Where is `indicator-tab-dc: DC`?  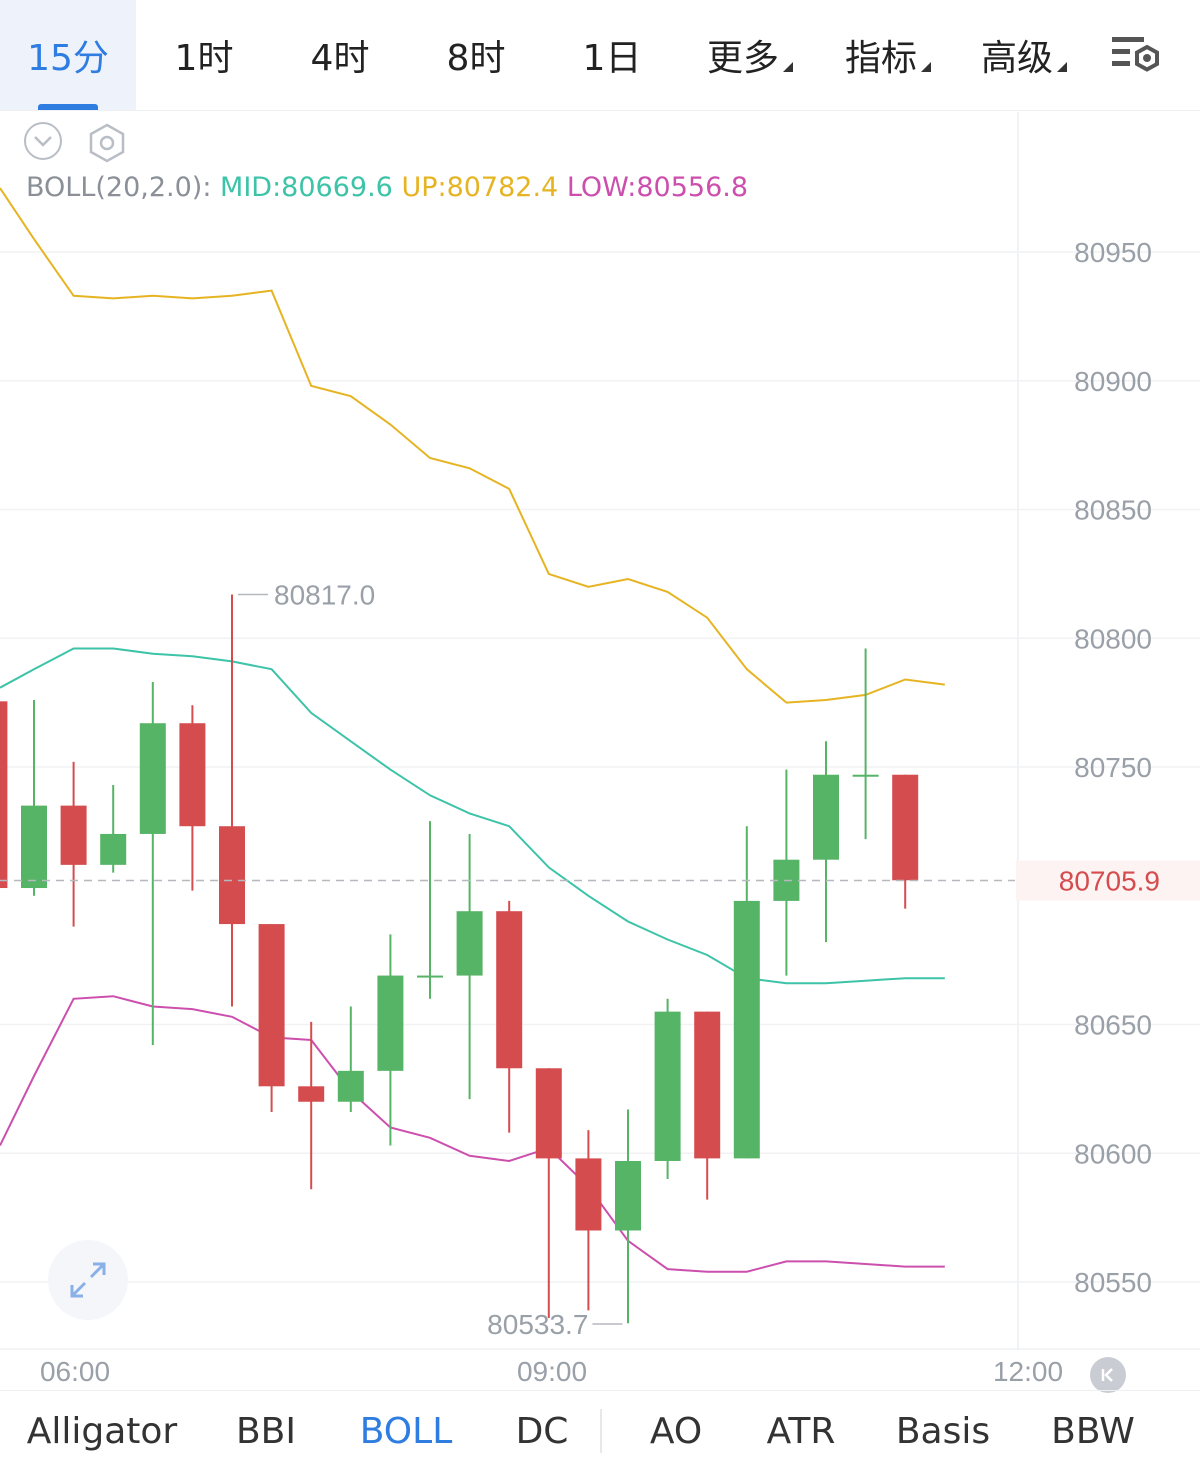 indicator-tab-dc: DC is located at coordinates (542, 1431).